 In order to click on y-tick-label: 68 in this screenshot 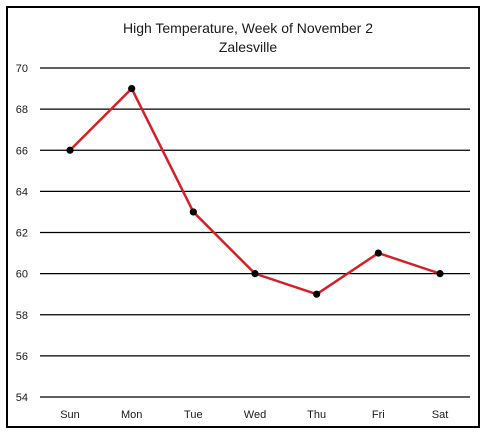, I will do `click(22, 110)`.